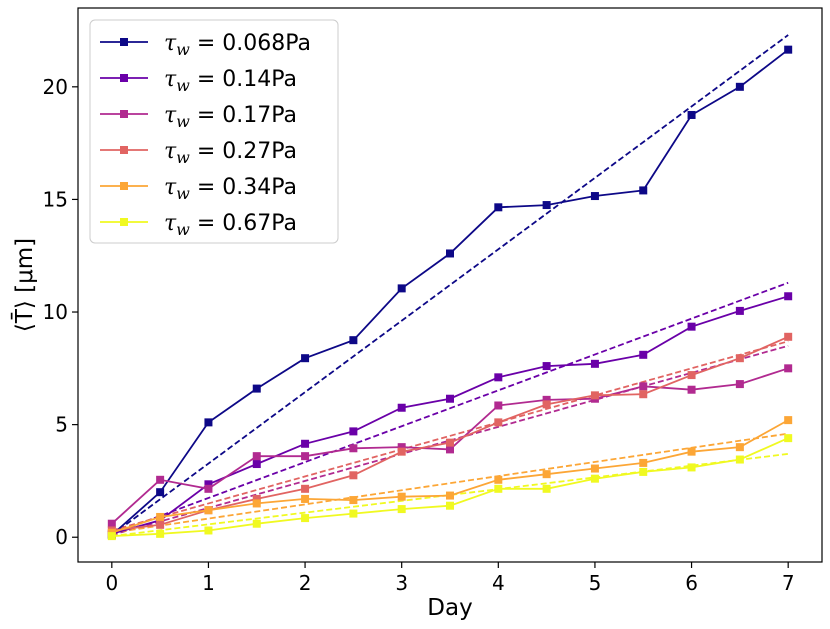 The image size is (830, 629). I want to click on legend-label: τw = 0.068Pa, so click(237, 45).